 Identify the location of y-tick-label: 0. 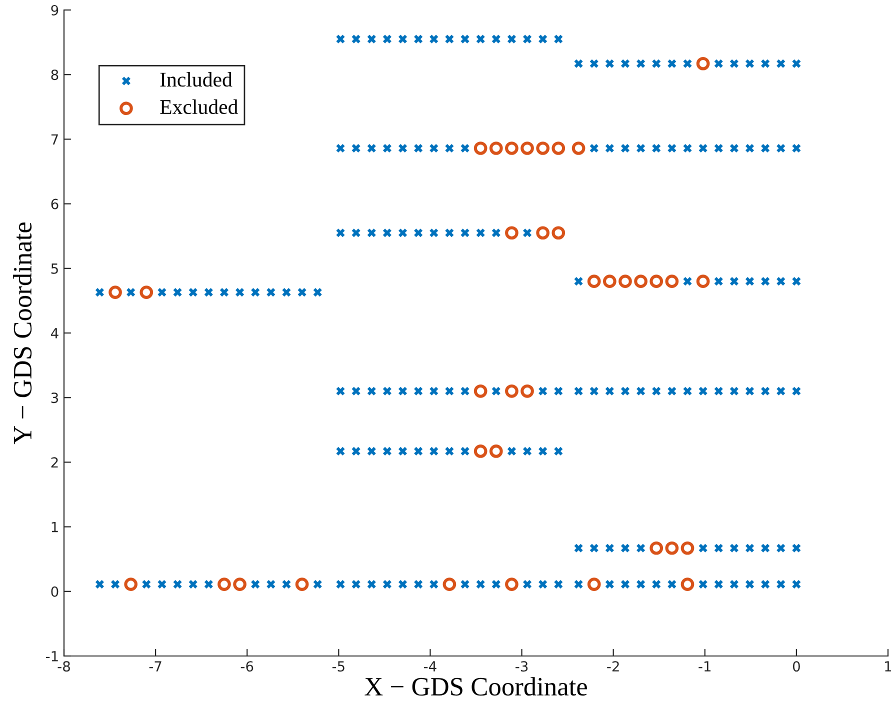
(54, 591).